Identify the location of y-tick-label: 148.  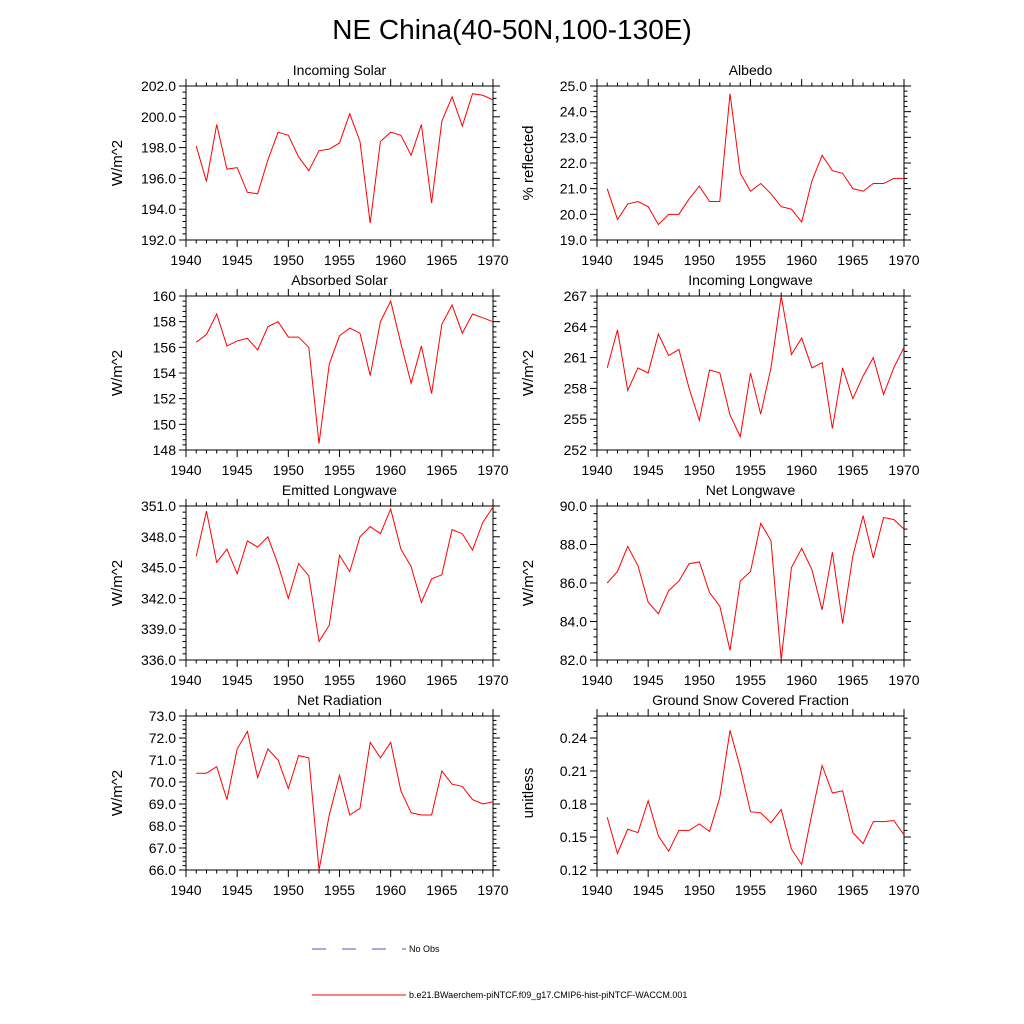
(165, 450).